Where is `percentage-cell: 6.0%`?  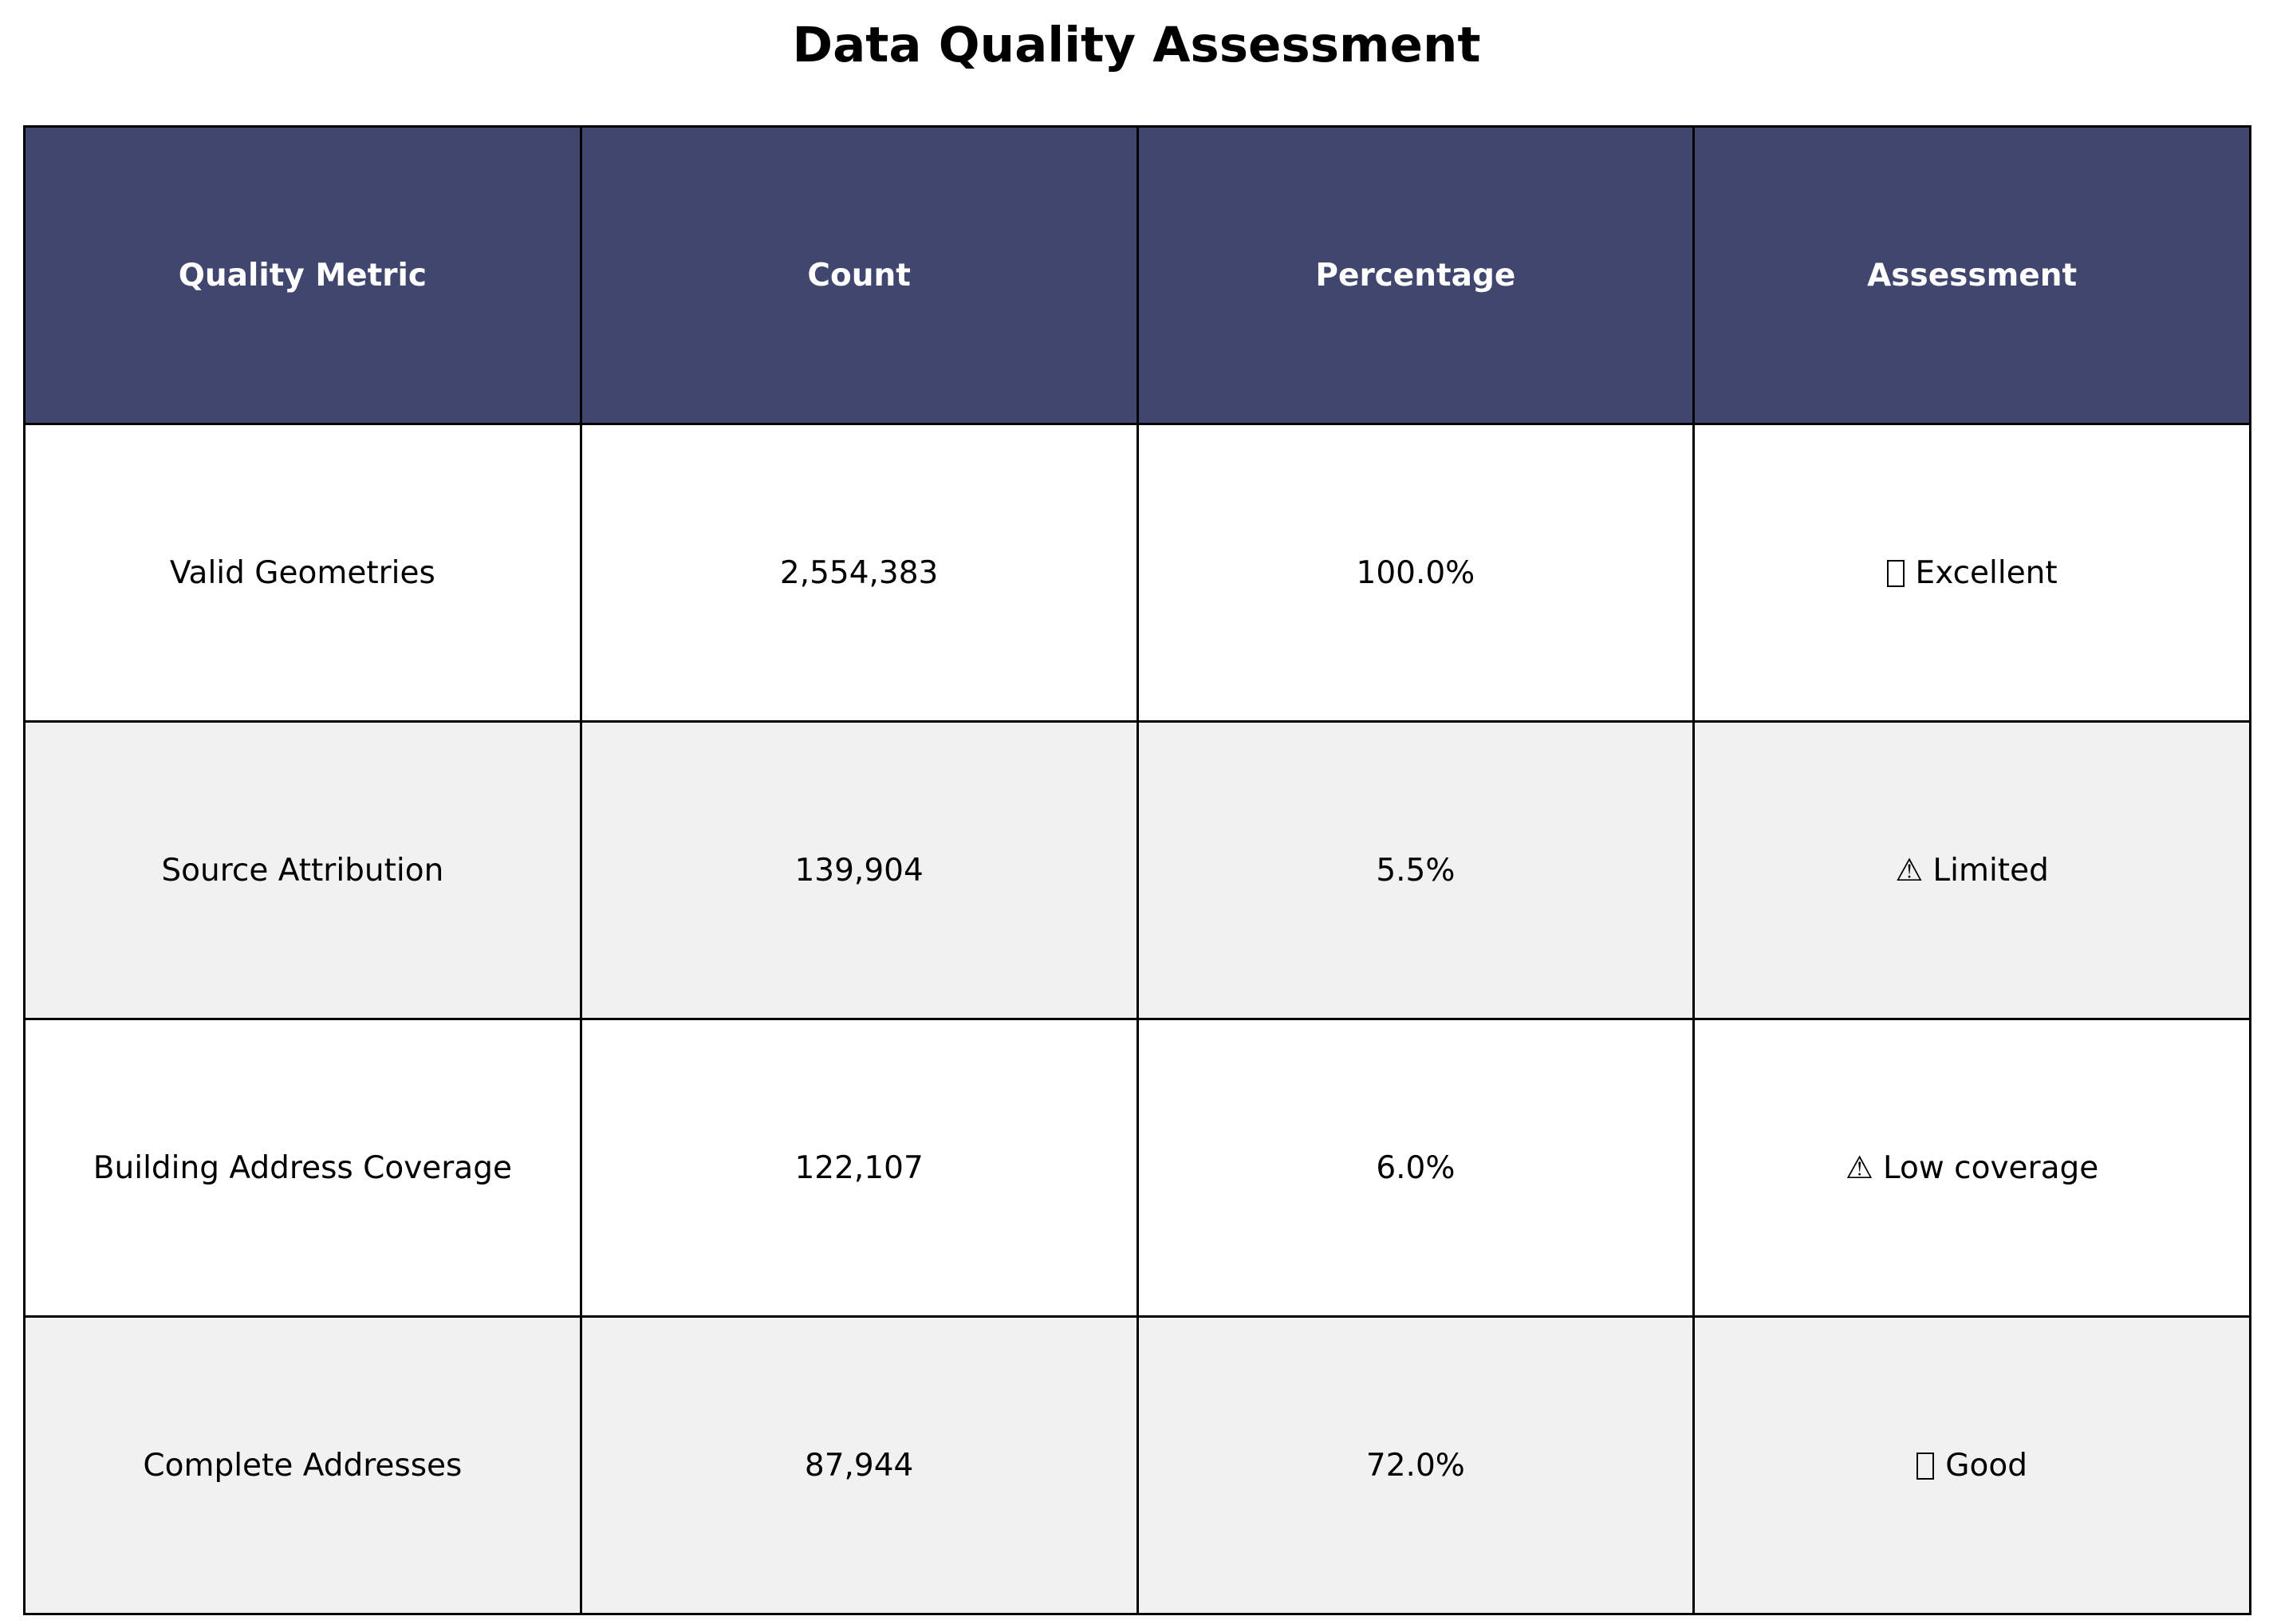 percentage-cell: 6.0% is located at coordinates (1416, 1168).